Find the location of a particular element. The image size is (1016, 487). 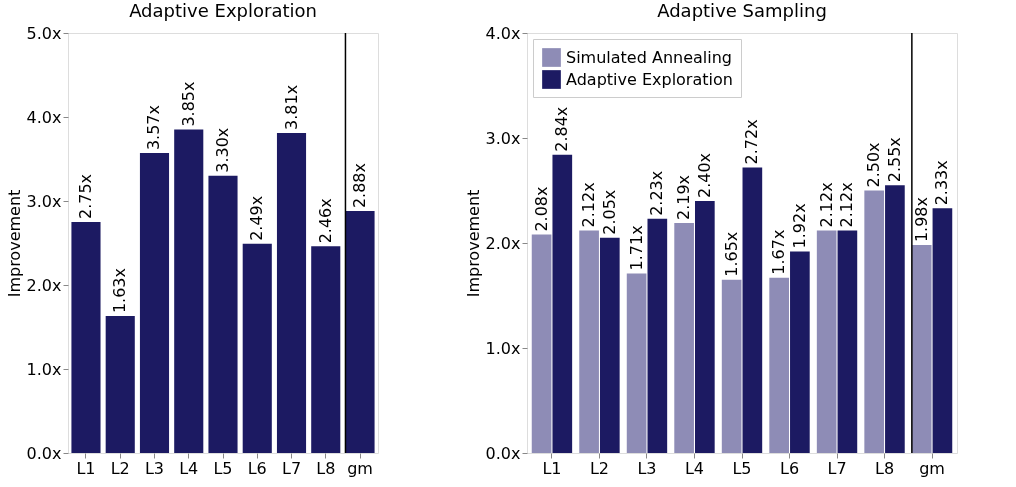

data-label: 3.57x is located at coordinates (154, 128).